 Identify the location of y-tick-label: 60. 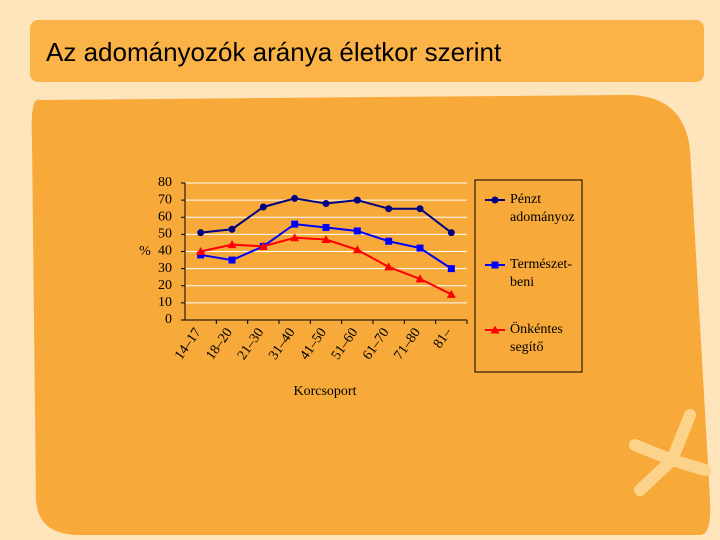
(165, 216).